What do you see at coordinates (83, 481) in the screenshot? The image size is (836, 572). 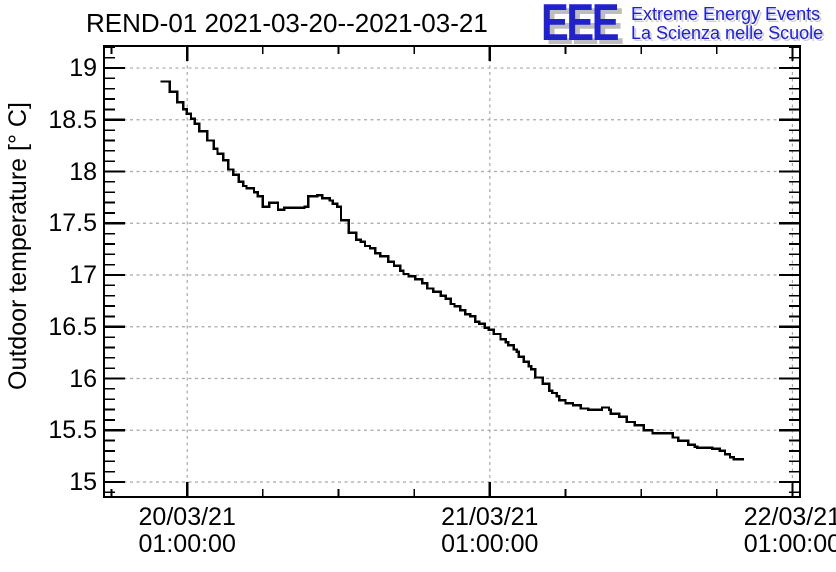 I see `y-tick-label: 15` at bounding box center [83, 481].